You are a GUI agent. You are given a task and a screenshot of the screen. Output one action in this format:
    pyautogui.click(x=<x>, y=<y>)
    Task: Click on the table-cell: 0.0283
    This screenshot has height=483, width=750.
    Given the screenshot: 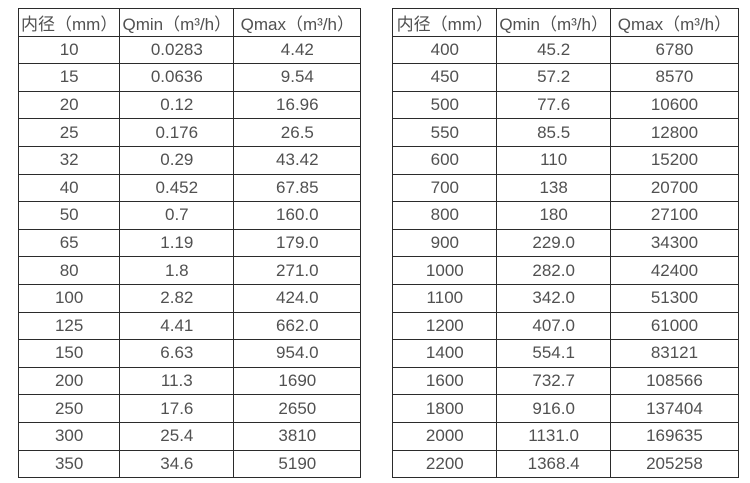 What is the action you would take?
    pyautogui.click(x=177, y=50)
    